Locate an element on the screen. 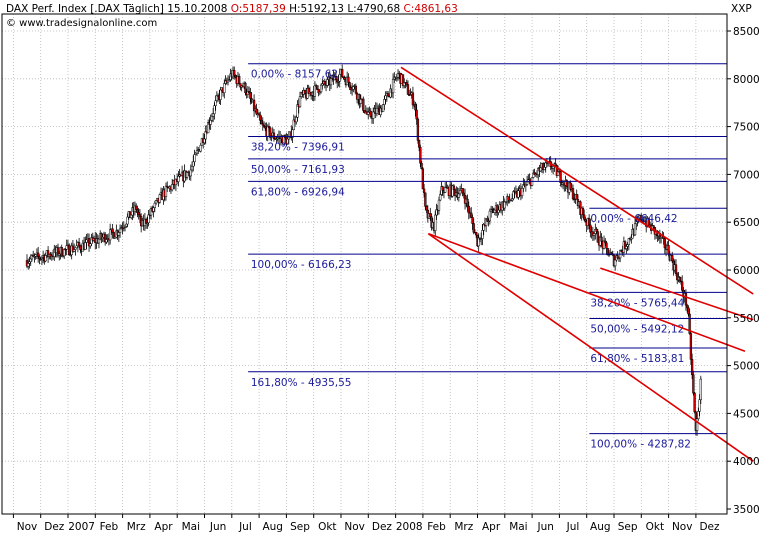 This screenshot has width=769, height=536. source-credit: © www.tradesignalonline.com is located at coordinates (82, 23).